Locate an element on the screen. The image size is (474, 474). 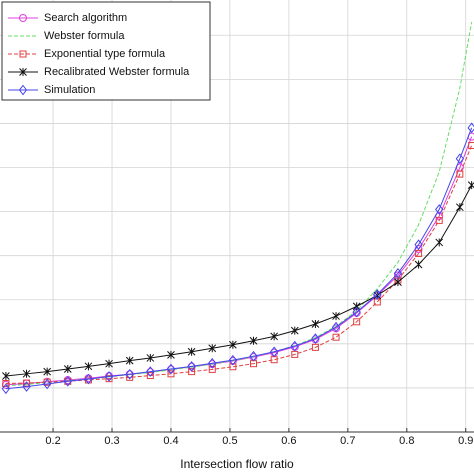
x-tick-label: 0.2 is located at coordinates (52, 441).